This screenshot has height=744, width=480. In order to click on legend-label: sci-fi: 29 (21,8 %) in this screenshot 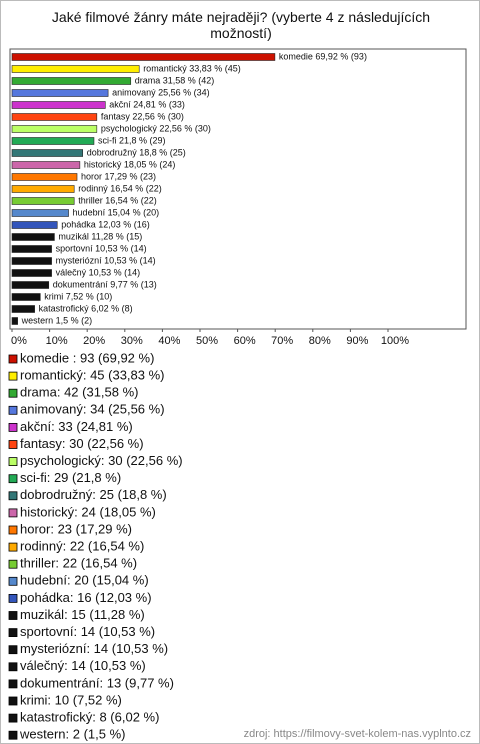, I will do `click(70, 477)`.